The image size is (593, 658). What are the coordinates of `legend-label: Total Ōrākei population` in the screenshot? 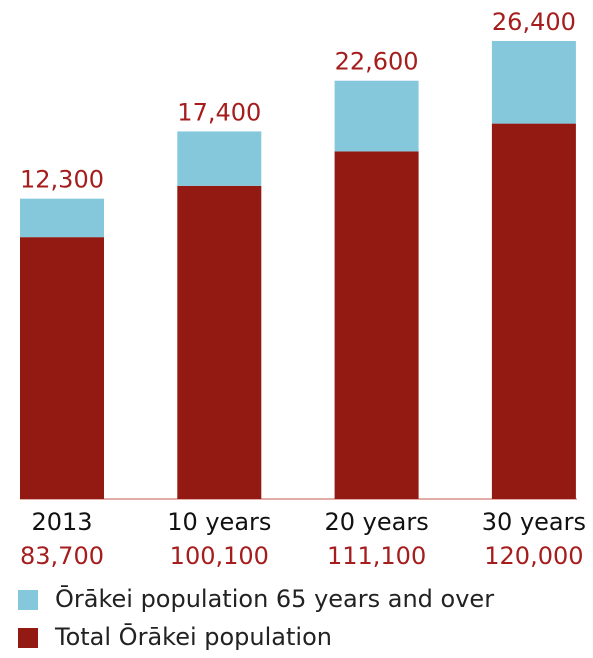 It's located at (193, 636).